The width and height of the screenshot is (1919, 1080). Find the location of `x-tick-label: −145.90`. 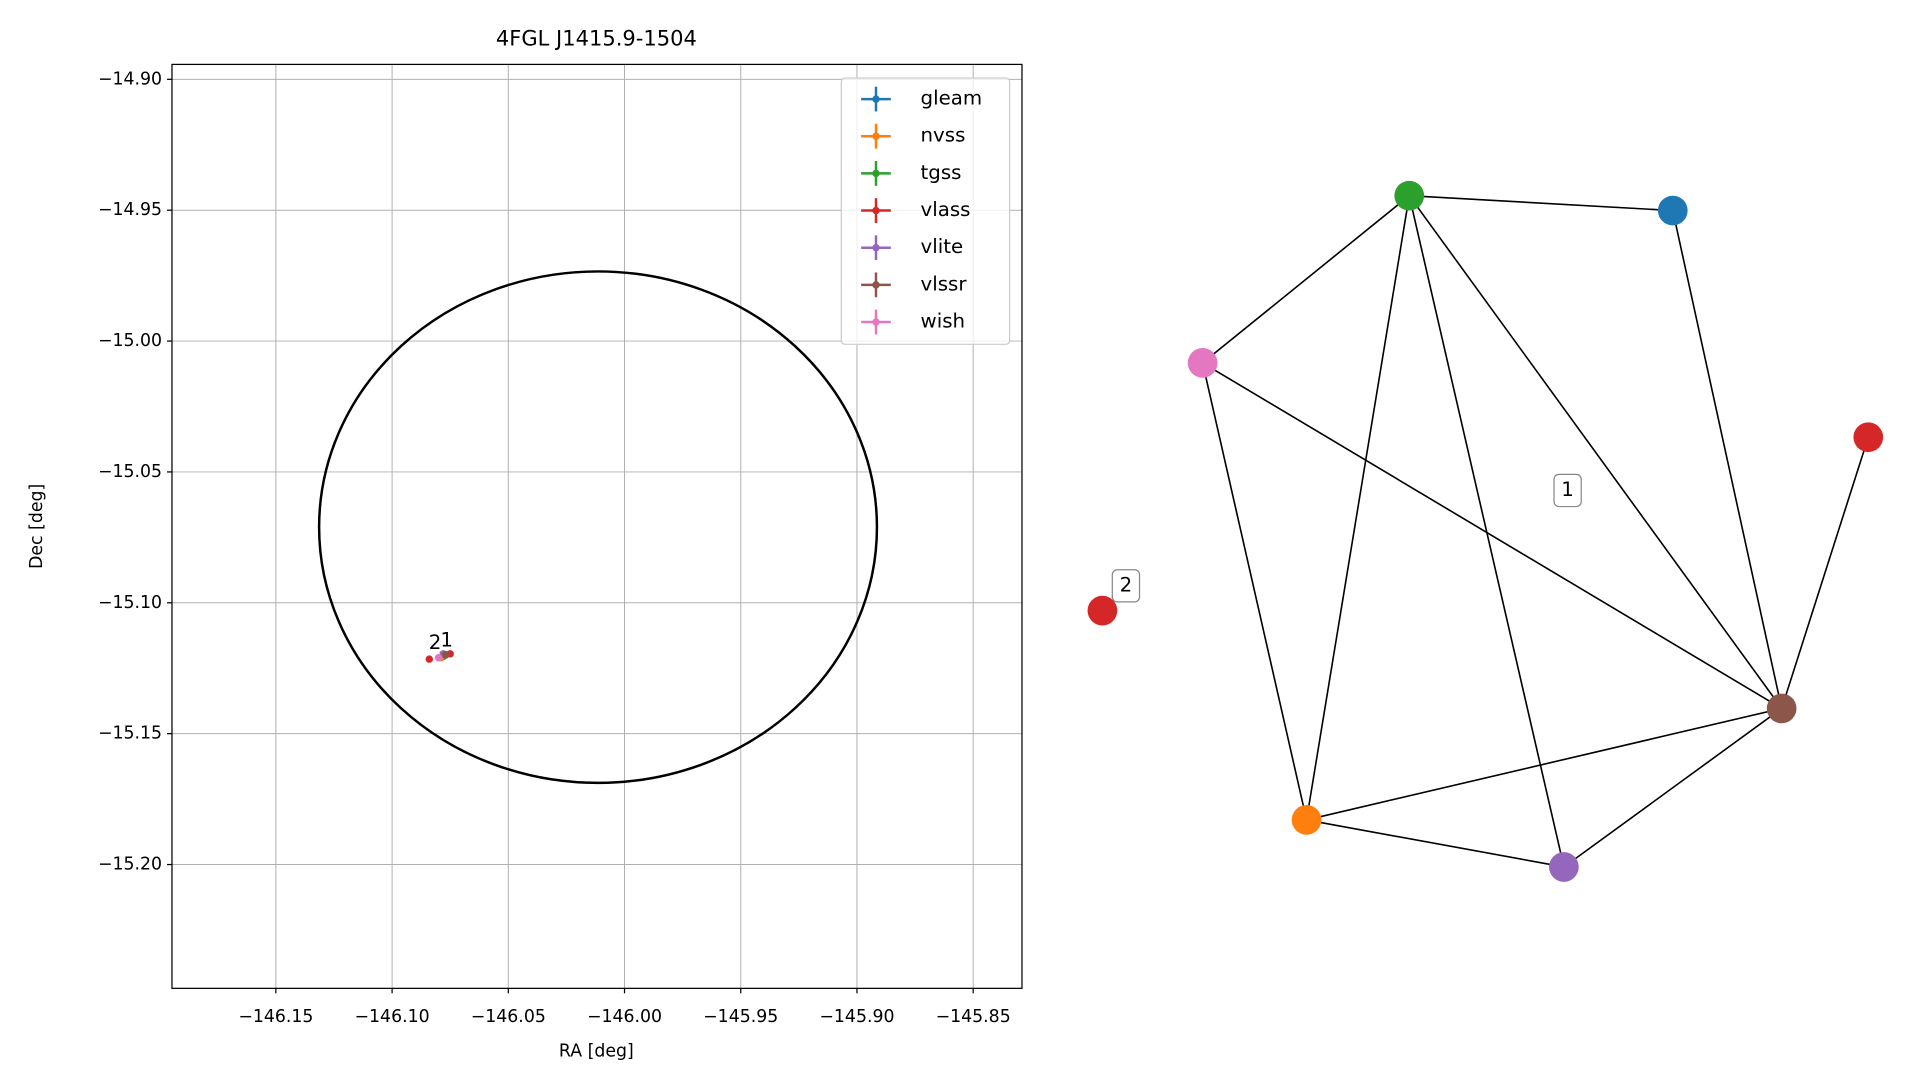

x-tick-label: −145.90 is located at coordinates (856, 1017).